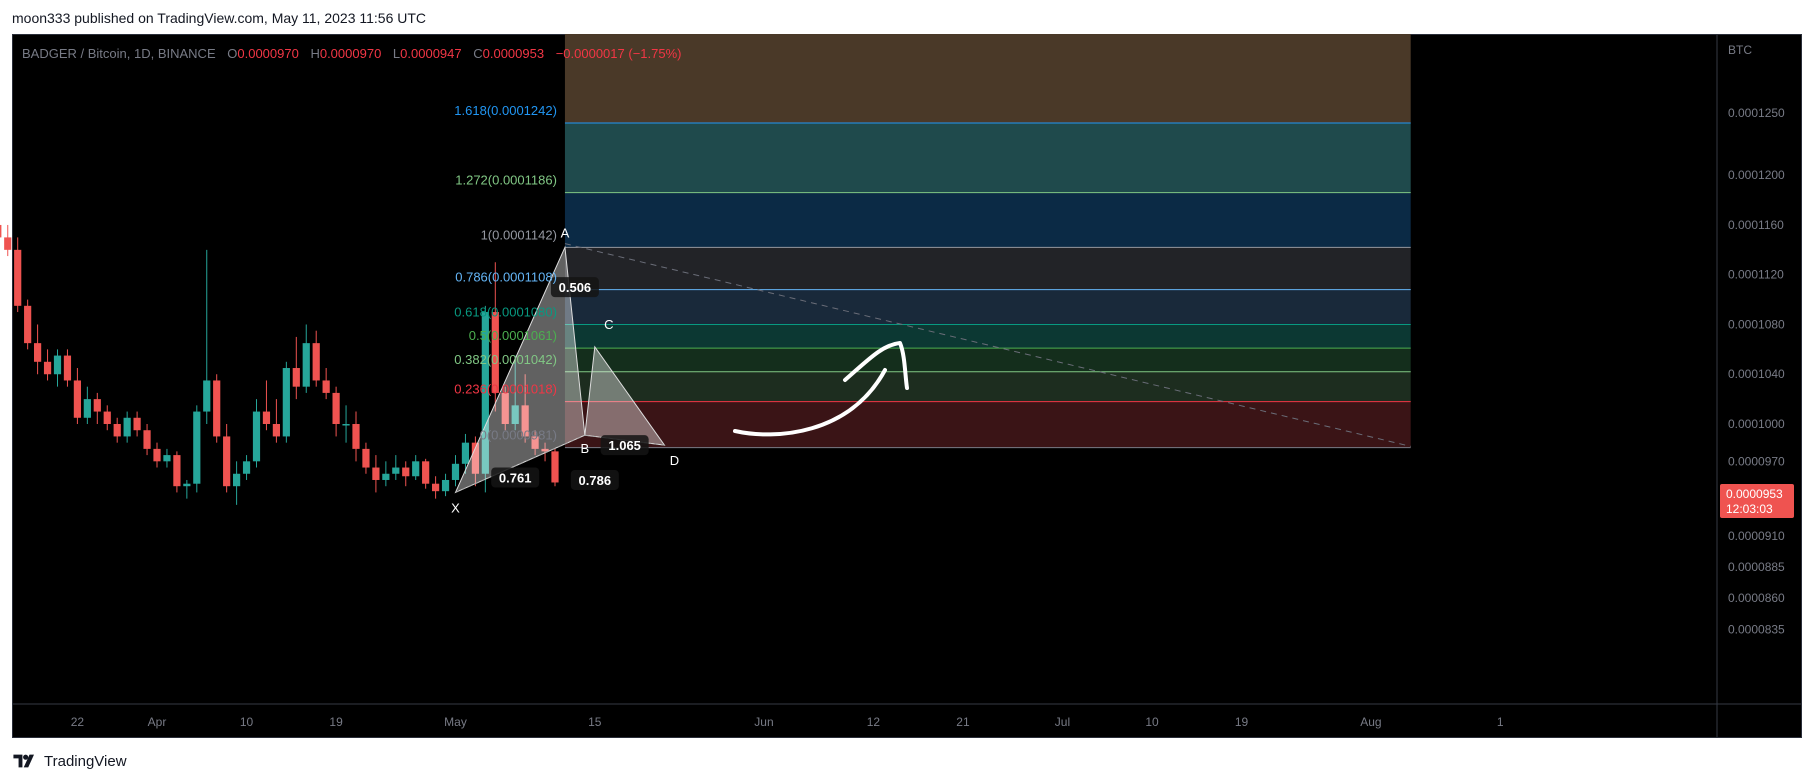  Describe the element at coordinates (1242, 722) in the screenshot. I see `time-tick-label: 19` at that location.